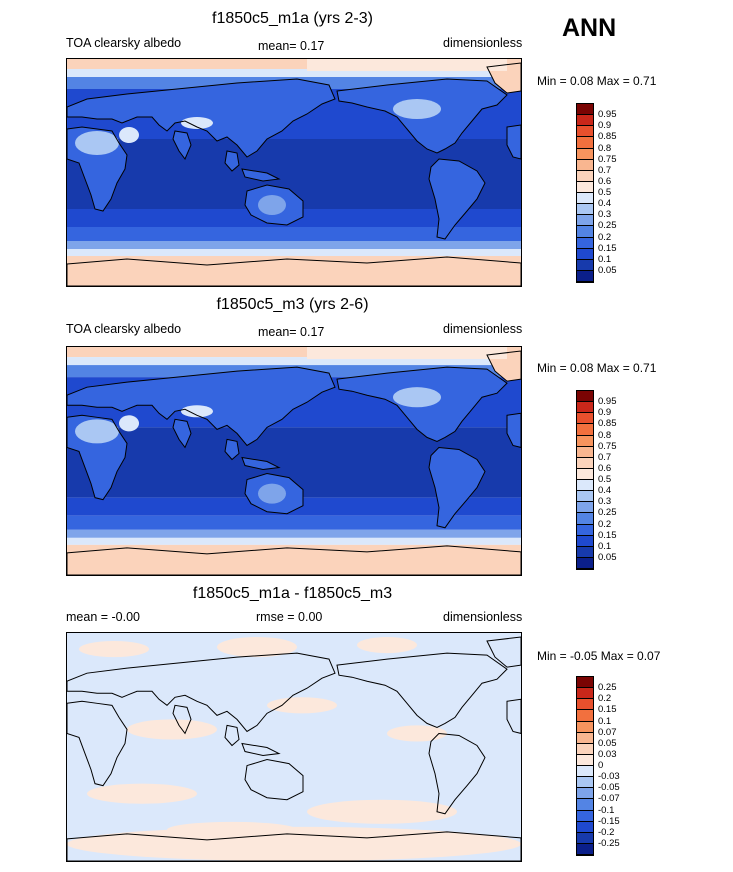 This screenshot has height=872, width=733. What do you see at coordinates (124, 43) in the screenshot?
I see `panel-1-variable-label: TOA clearsky albedo` at bounding box center [124, 43].